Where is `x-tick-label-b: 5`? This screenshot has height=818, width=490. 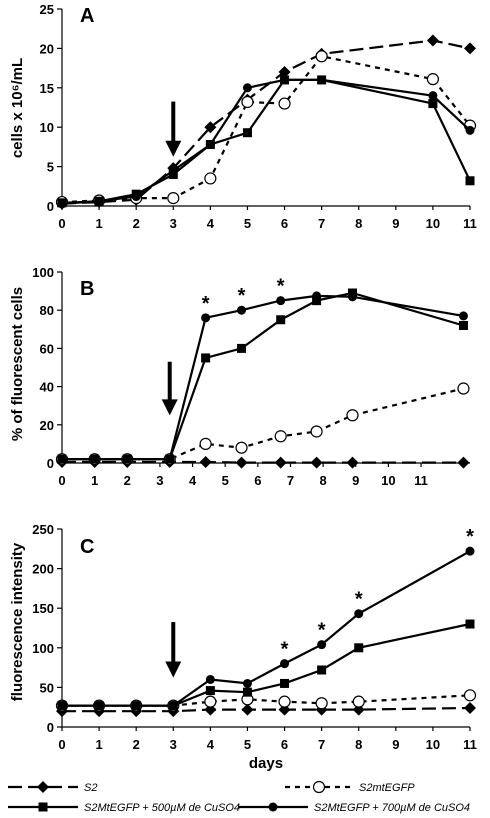 x-tick-label-b: 5 is located at coordinates (225, 480).